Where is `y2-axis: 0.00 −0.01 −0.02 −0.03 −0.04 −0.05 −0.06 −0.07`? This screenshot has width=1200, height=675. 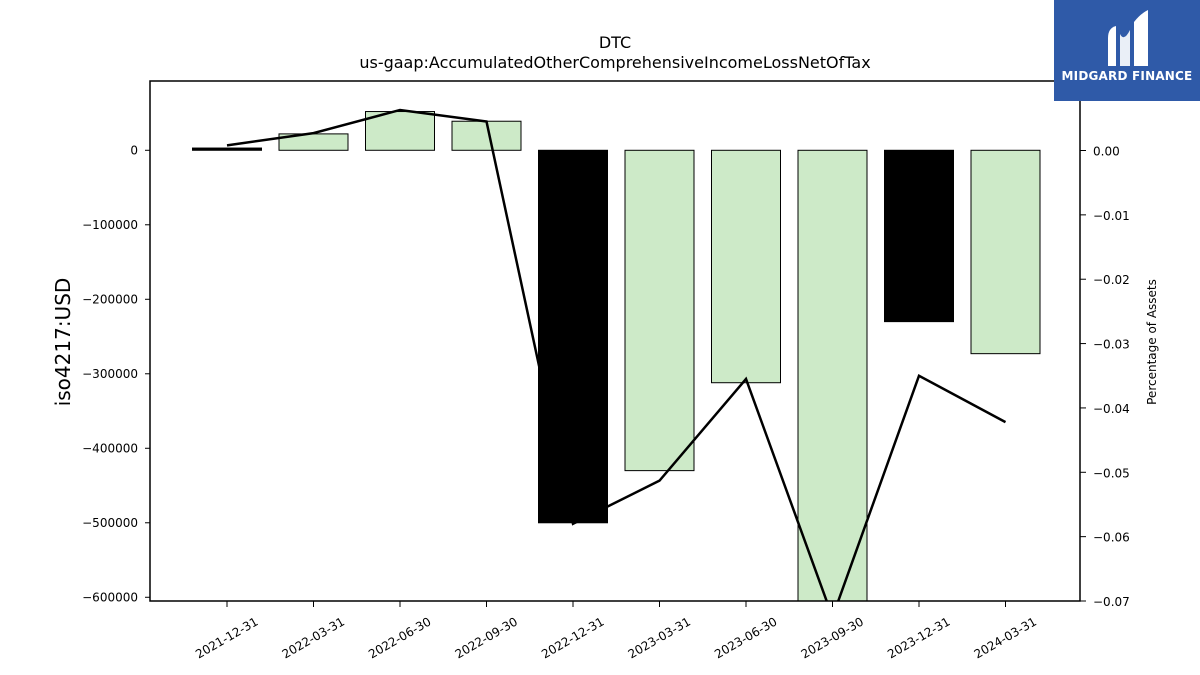 y2-axis: 0.00 −0.01 −0.02 −0.03 −0.04 −0.05 −0.06 −0.07 is located at coordinates (1105, 377).